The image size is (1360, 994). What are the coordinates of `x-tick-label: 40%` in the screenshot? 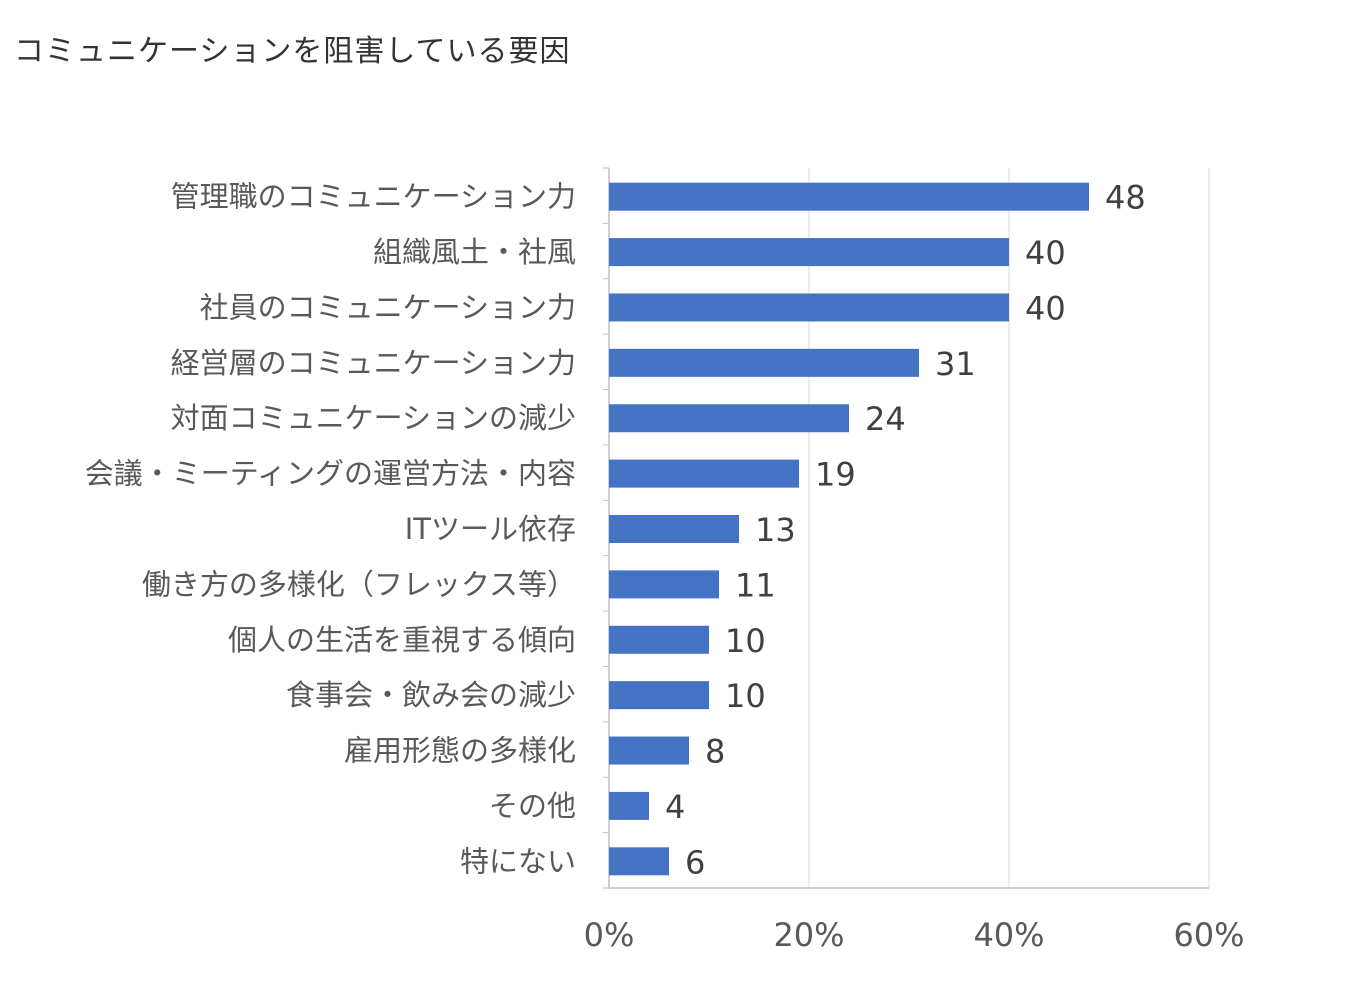 It's located at (1008, 935).